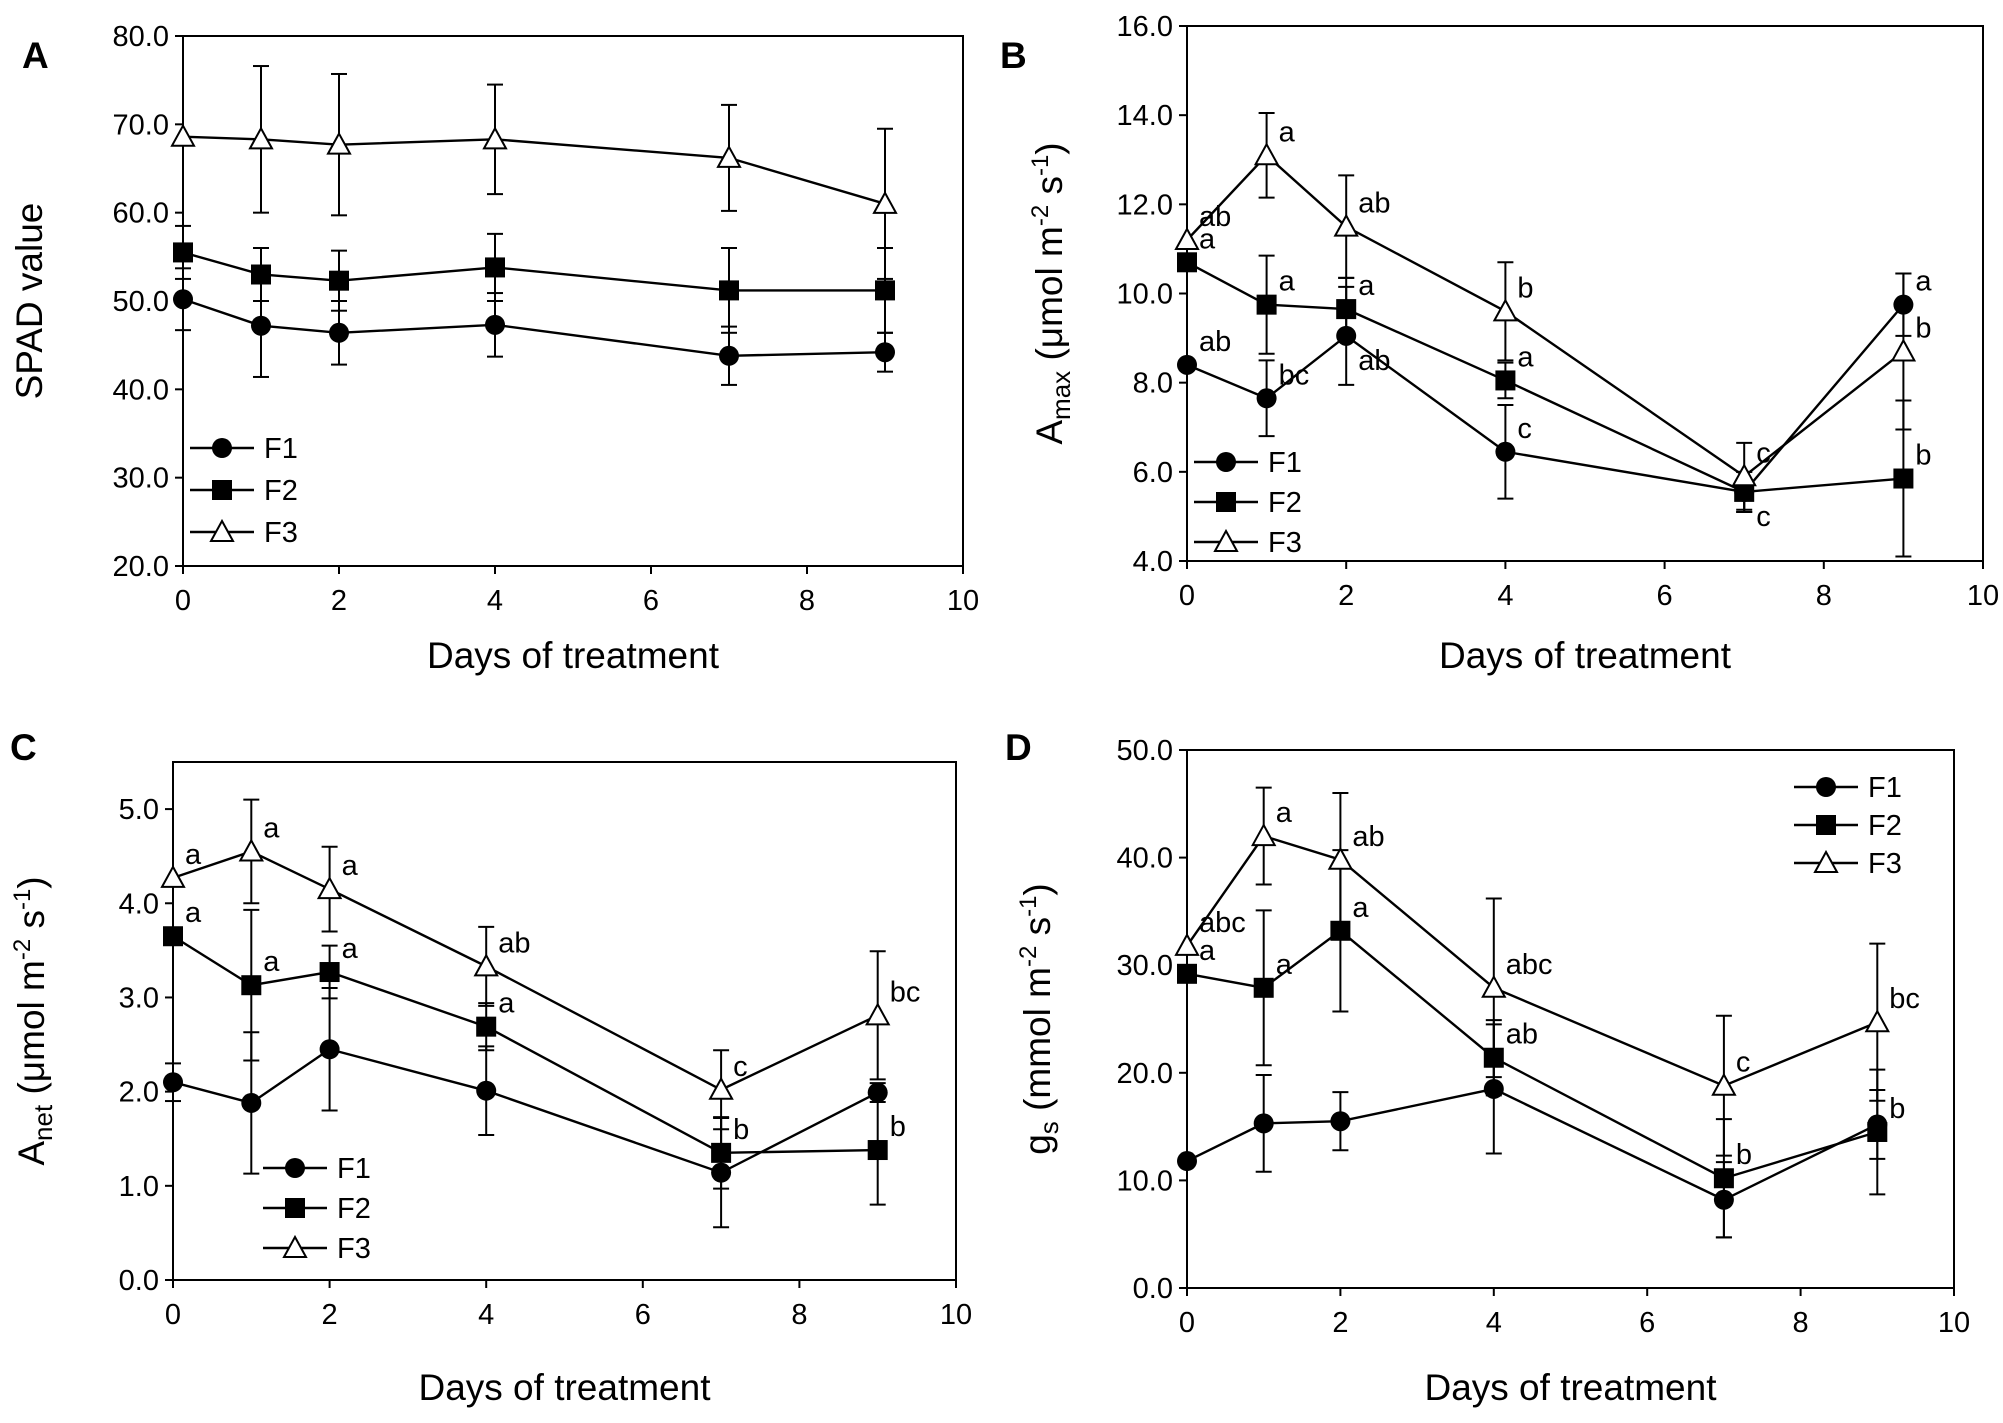 The height and width of the screenshot is (1423, 2003). I want to click on y-axis-label-sup: -2, so click(1028, 956).